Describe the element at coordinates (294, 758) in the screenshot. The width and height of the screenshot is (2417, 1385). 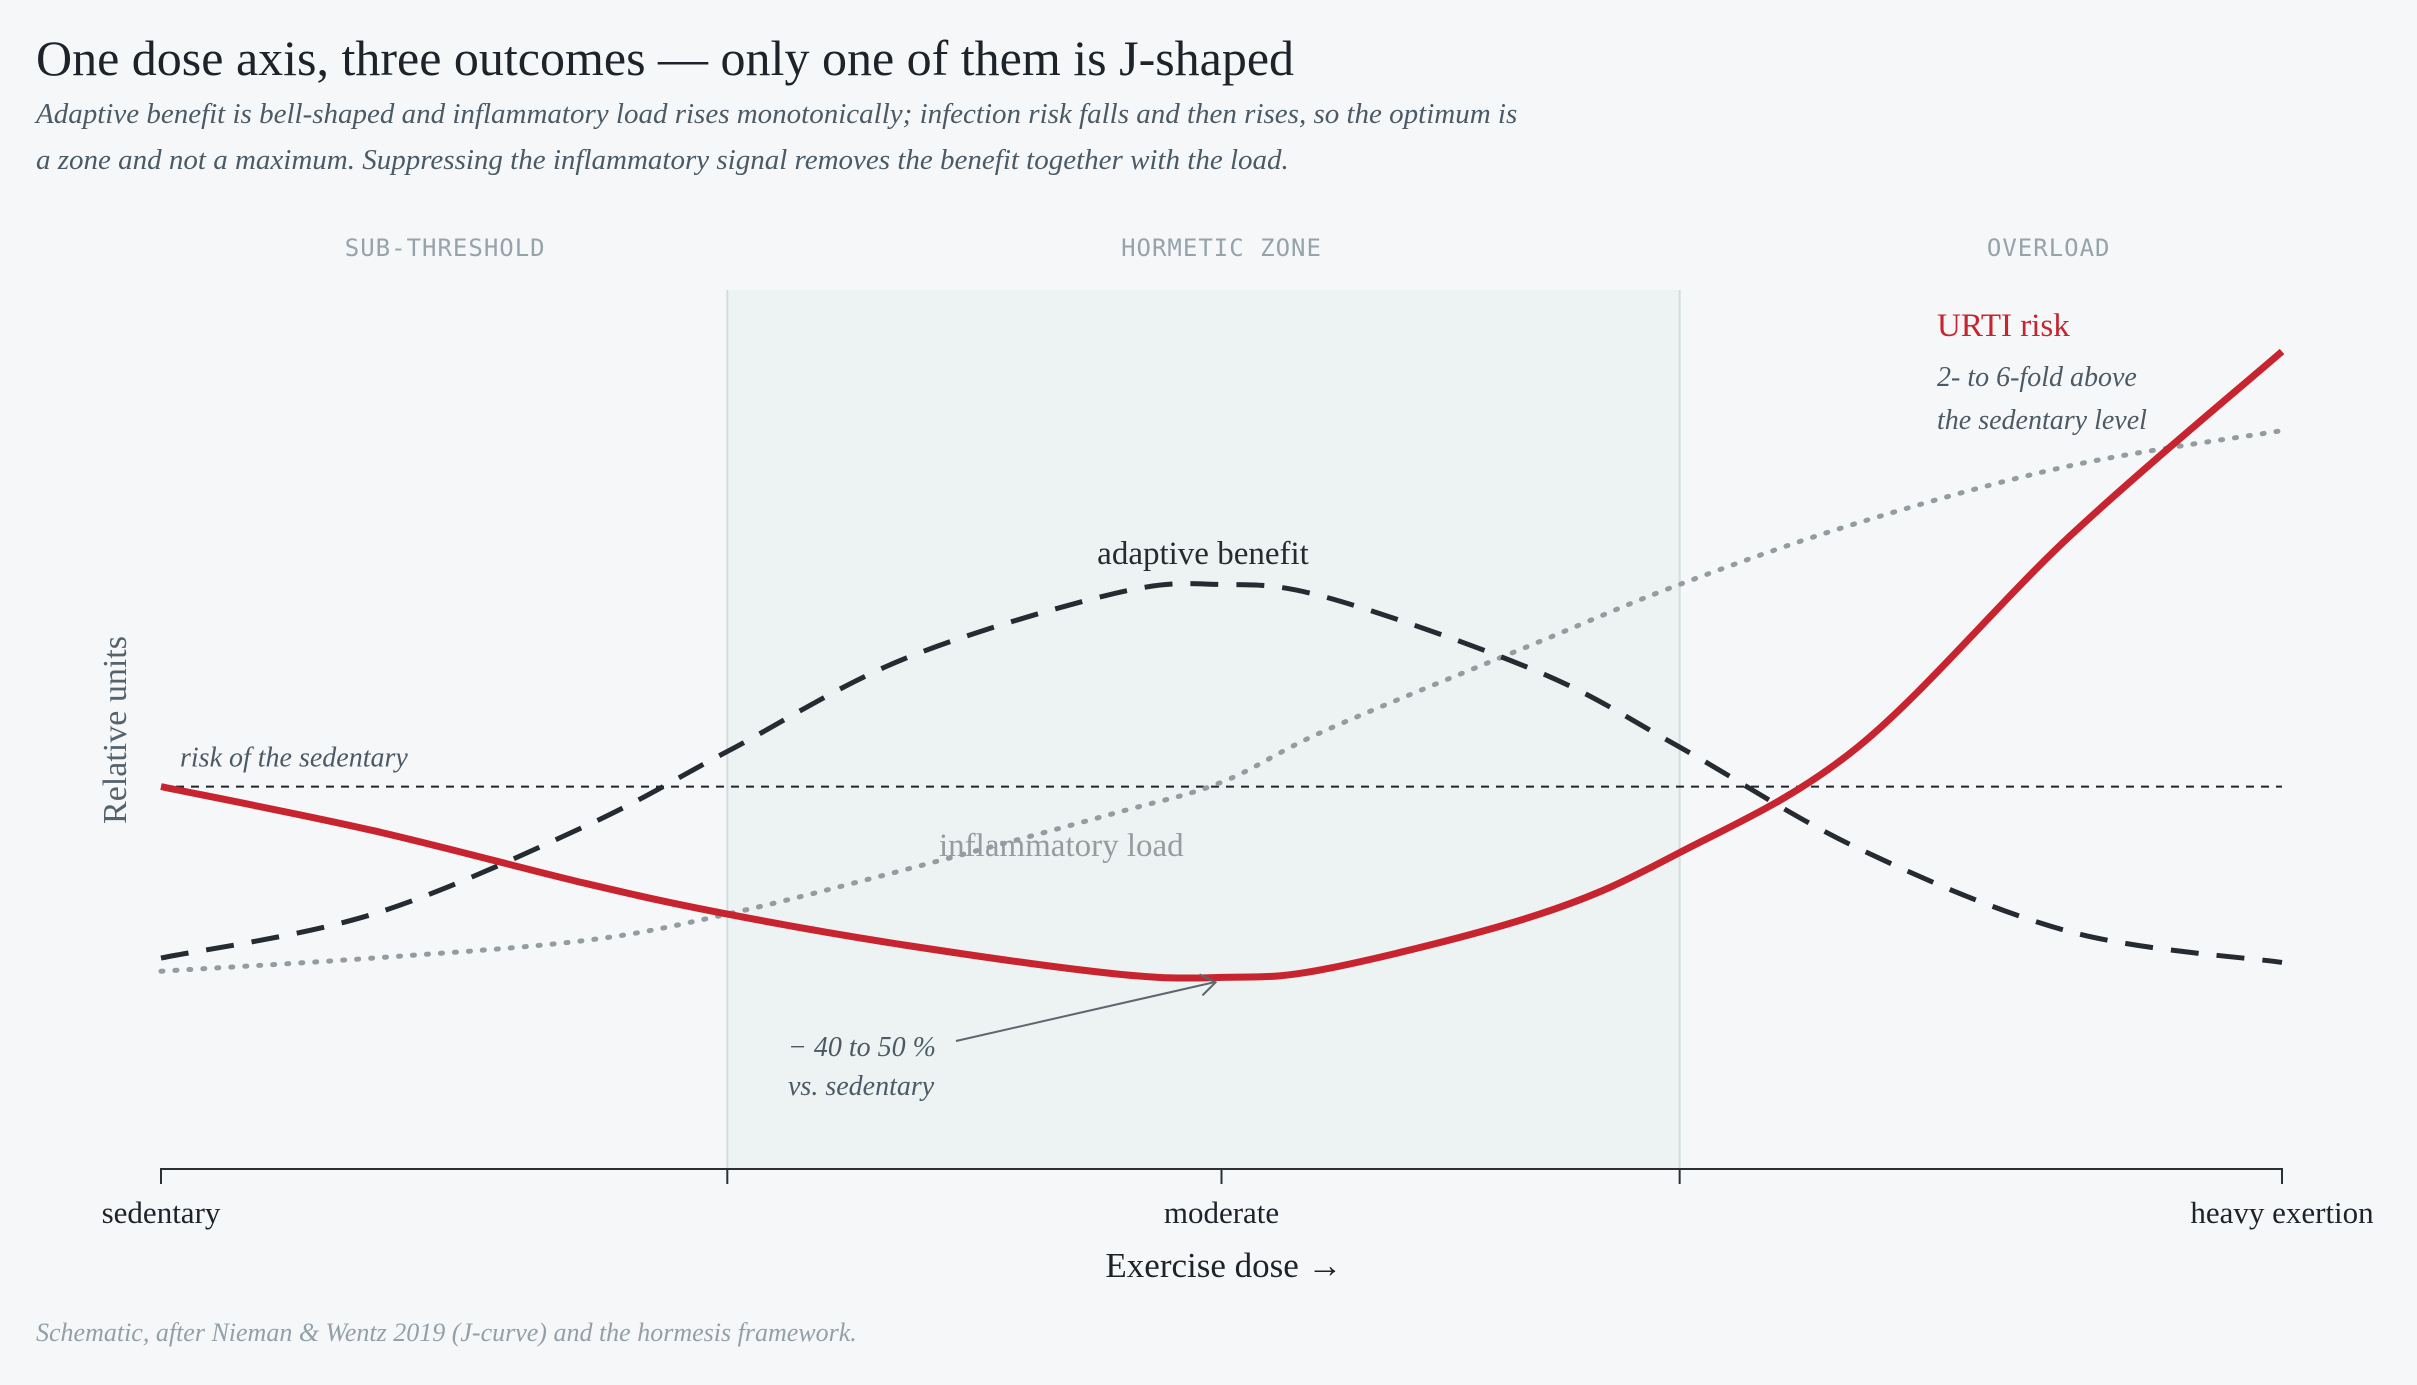
I see `sedentary-reference-label: risk of the sedentary` at that location.